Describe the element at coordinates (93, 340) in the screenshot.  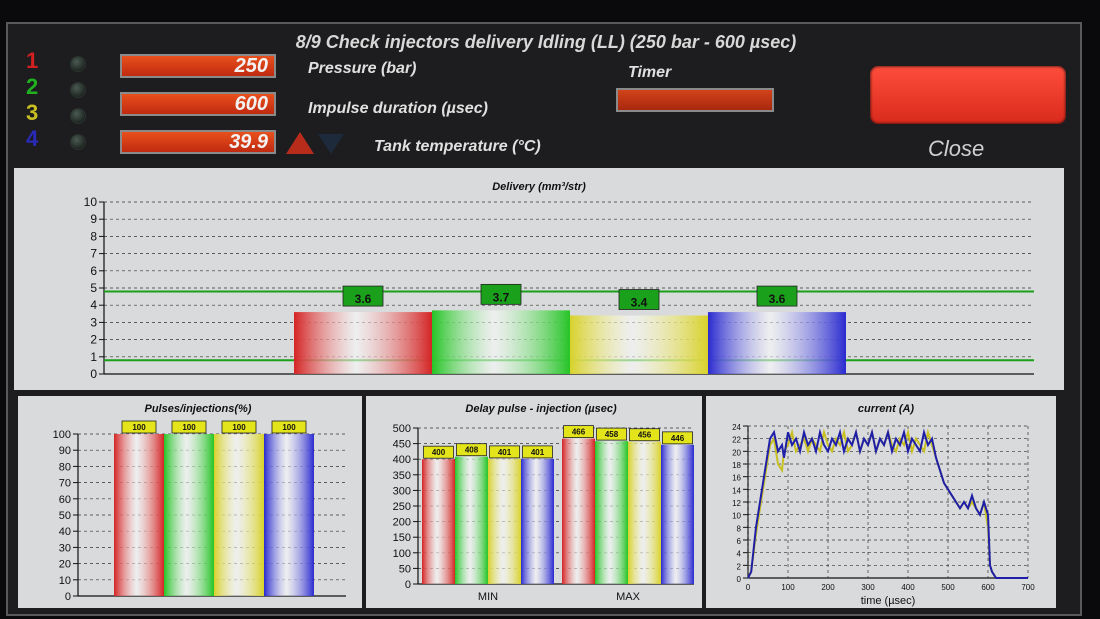
I see `delivery-ytick-label: 2` at that location.